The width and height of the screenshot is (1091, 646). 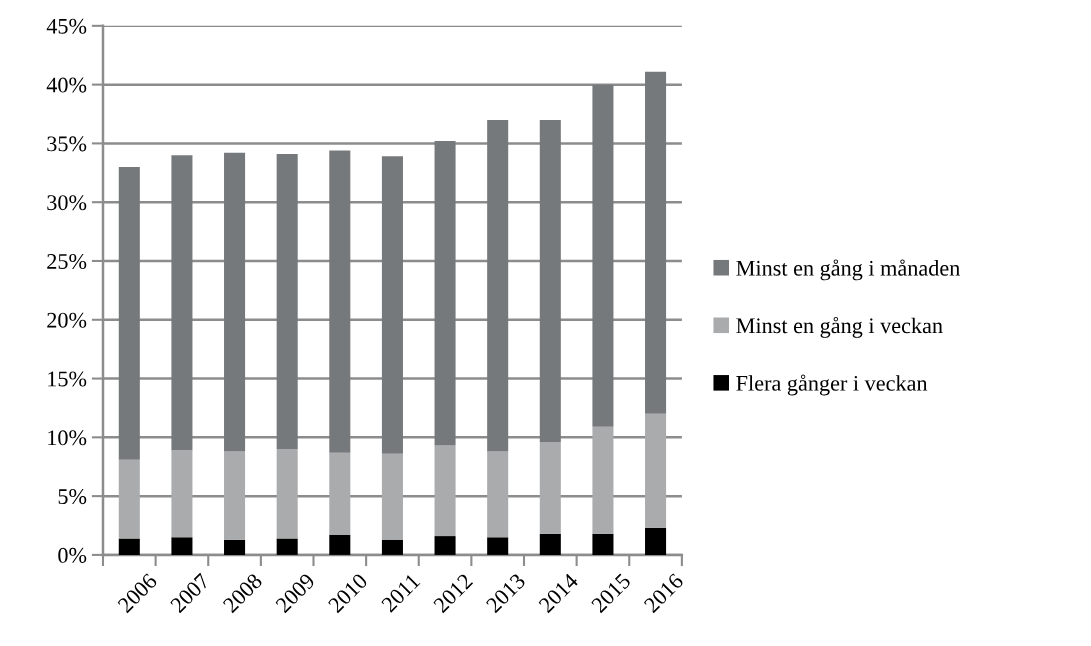 What do you see at coordinates (72, 497) in the screenshot?
I see `y-tick-label: 5%` at bounding box center [72, 497].